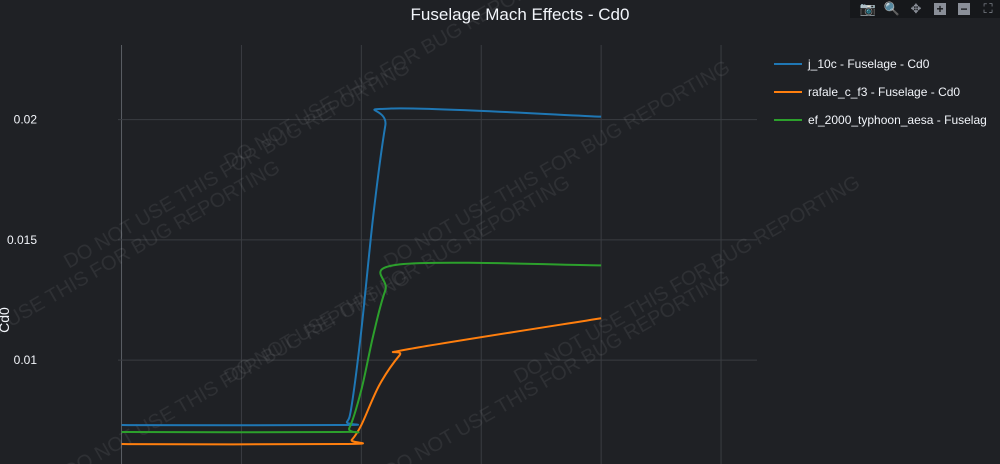 Image resolution: width=1000 pixels, height=464 pixels. I want to click on zoom-icon: 🔍, so click(892, 8).